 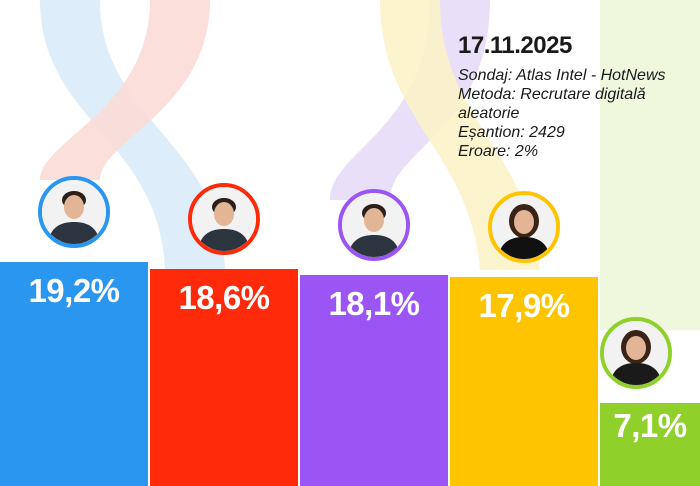 I want to click on bar-4: 17,9%, so click(x=524, y=381).